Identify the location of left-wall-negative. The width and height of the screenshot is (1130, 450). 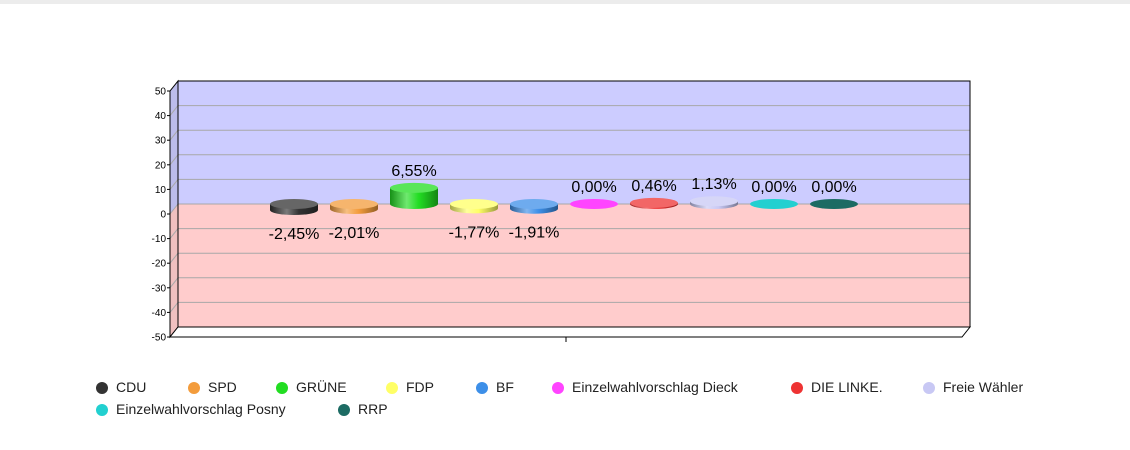
(174, 270).